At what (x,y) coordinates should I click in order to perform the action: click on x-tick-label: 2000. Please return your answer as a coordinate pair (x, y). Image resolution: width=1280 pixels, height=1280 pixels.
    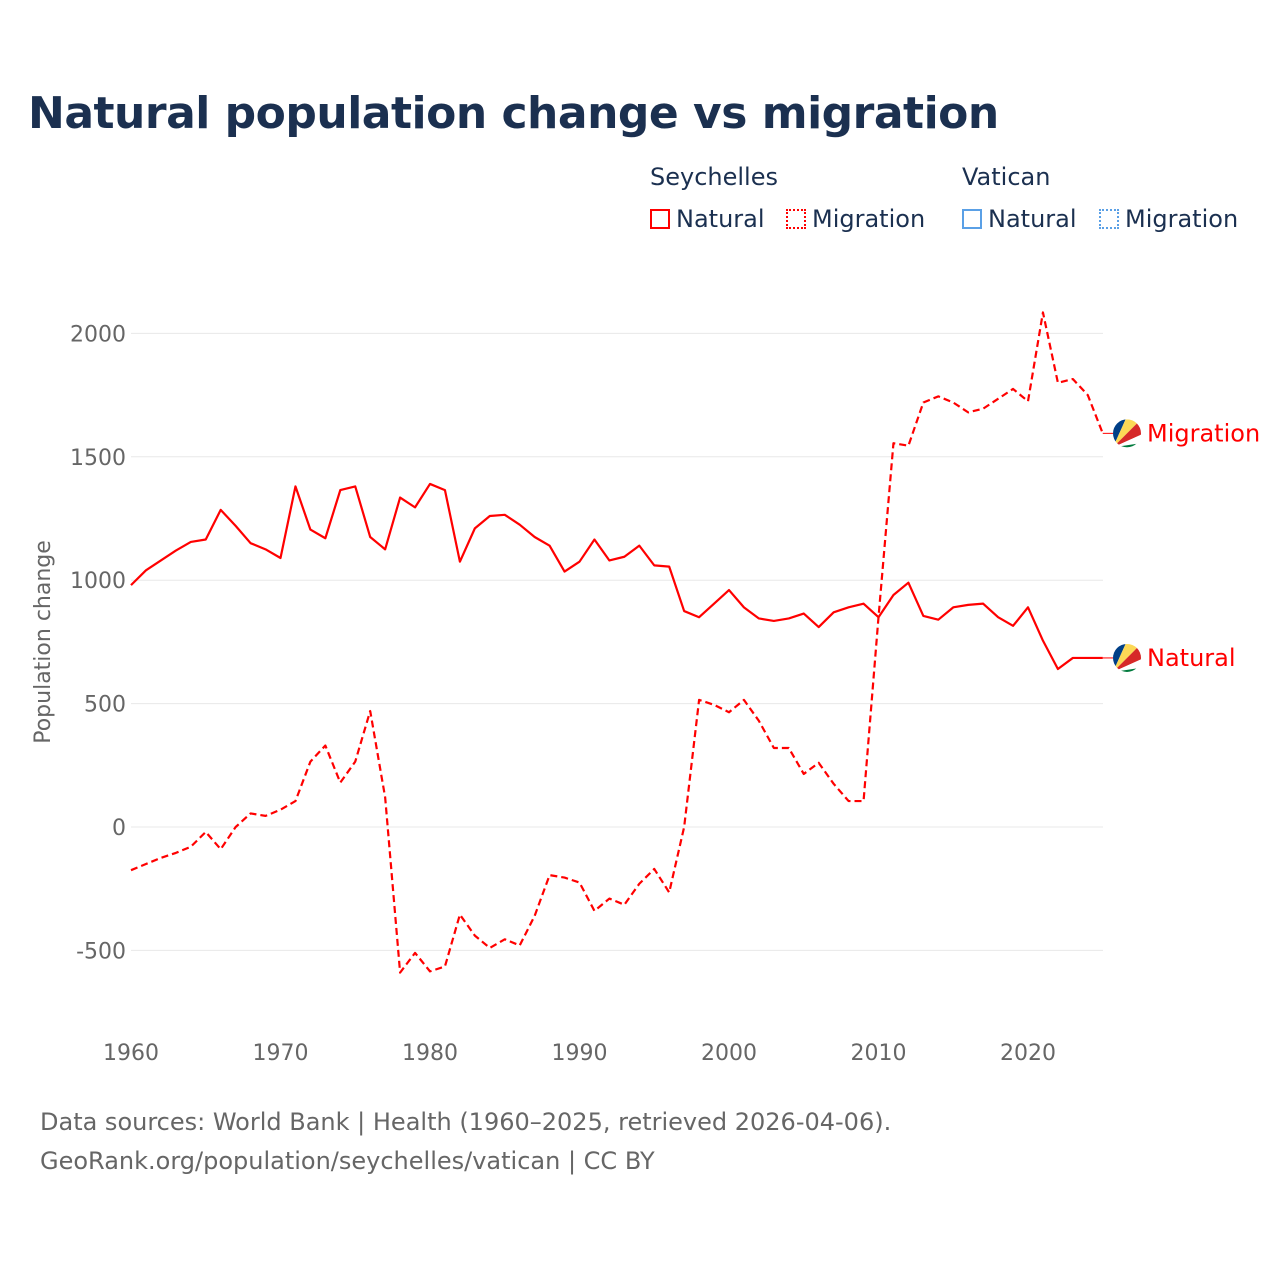
    Looking at the image, I should click on (729, 1053).